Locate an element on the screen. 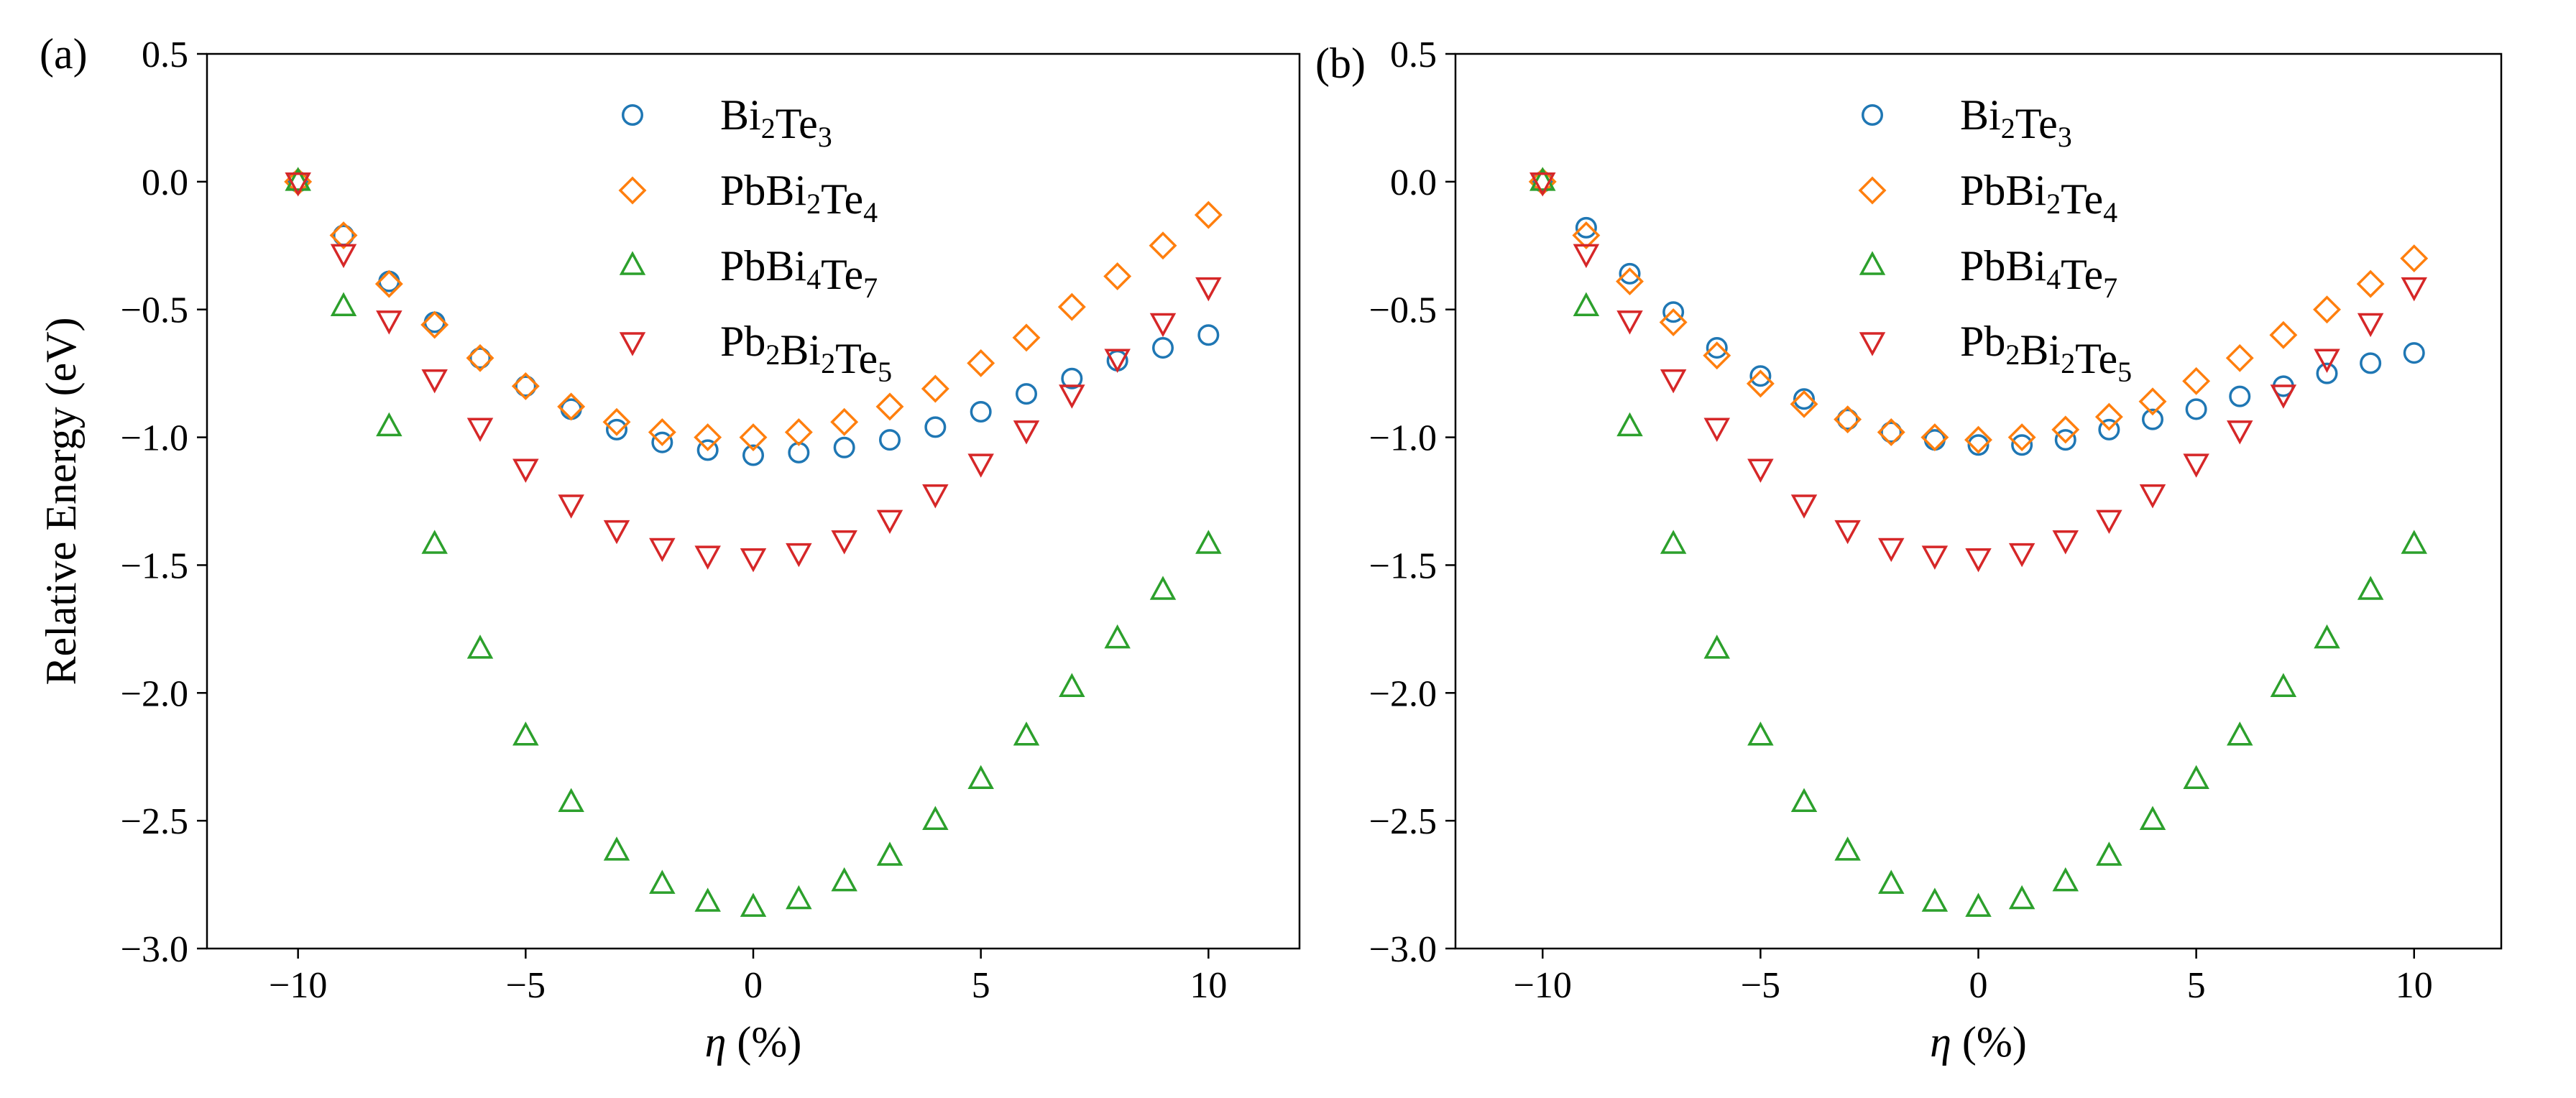  y-tick-label: −1.5 is located at coordinates (154, 565).